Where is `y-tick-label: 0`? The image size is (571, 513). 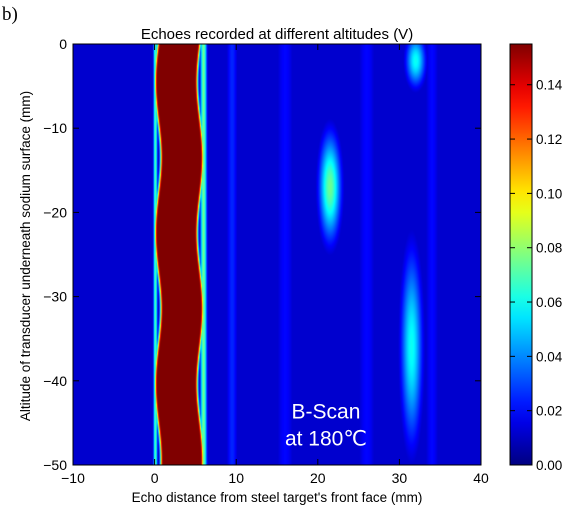
y-tick-label: 0 is located at coordinates (63, 44).